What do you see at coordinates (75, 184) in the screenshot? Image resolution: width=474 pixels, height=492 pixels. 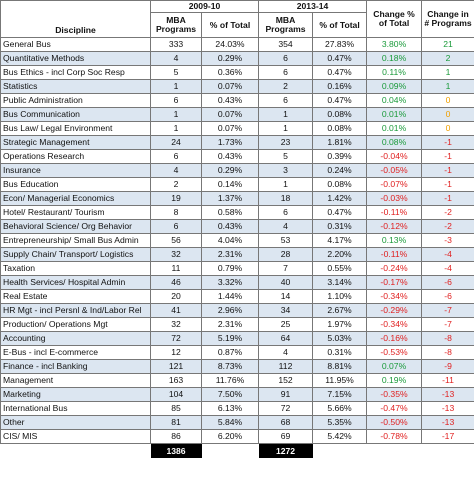 I see `discipline-cell: Bus Education` at bounding box center [75, 184].